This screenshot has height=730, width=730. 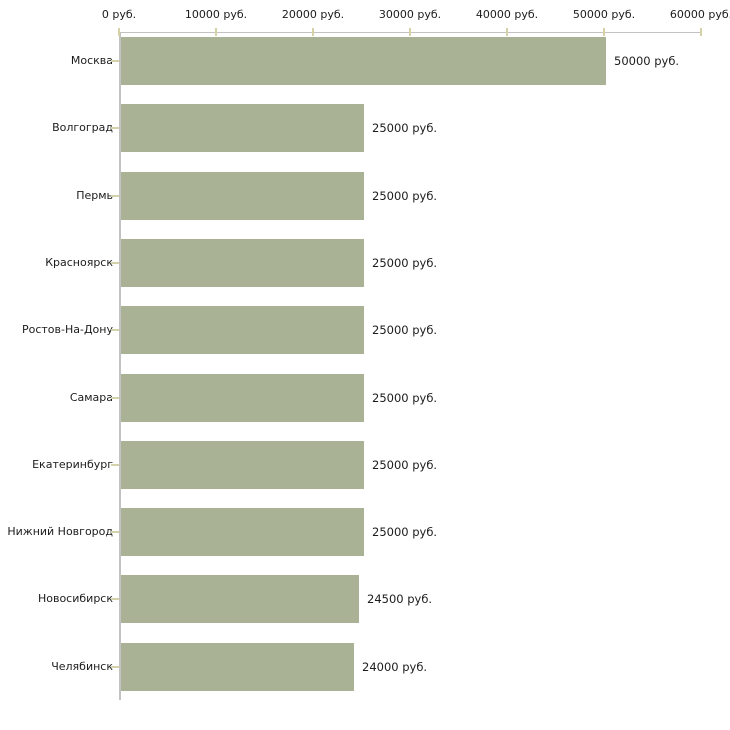 What do you see at coordinates (400, 599) in the screenshot?
I see `value-label: 24500 руб.` at bounding box center [400, 599].